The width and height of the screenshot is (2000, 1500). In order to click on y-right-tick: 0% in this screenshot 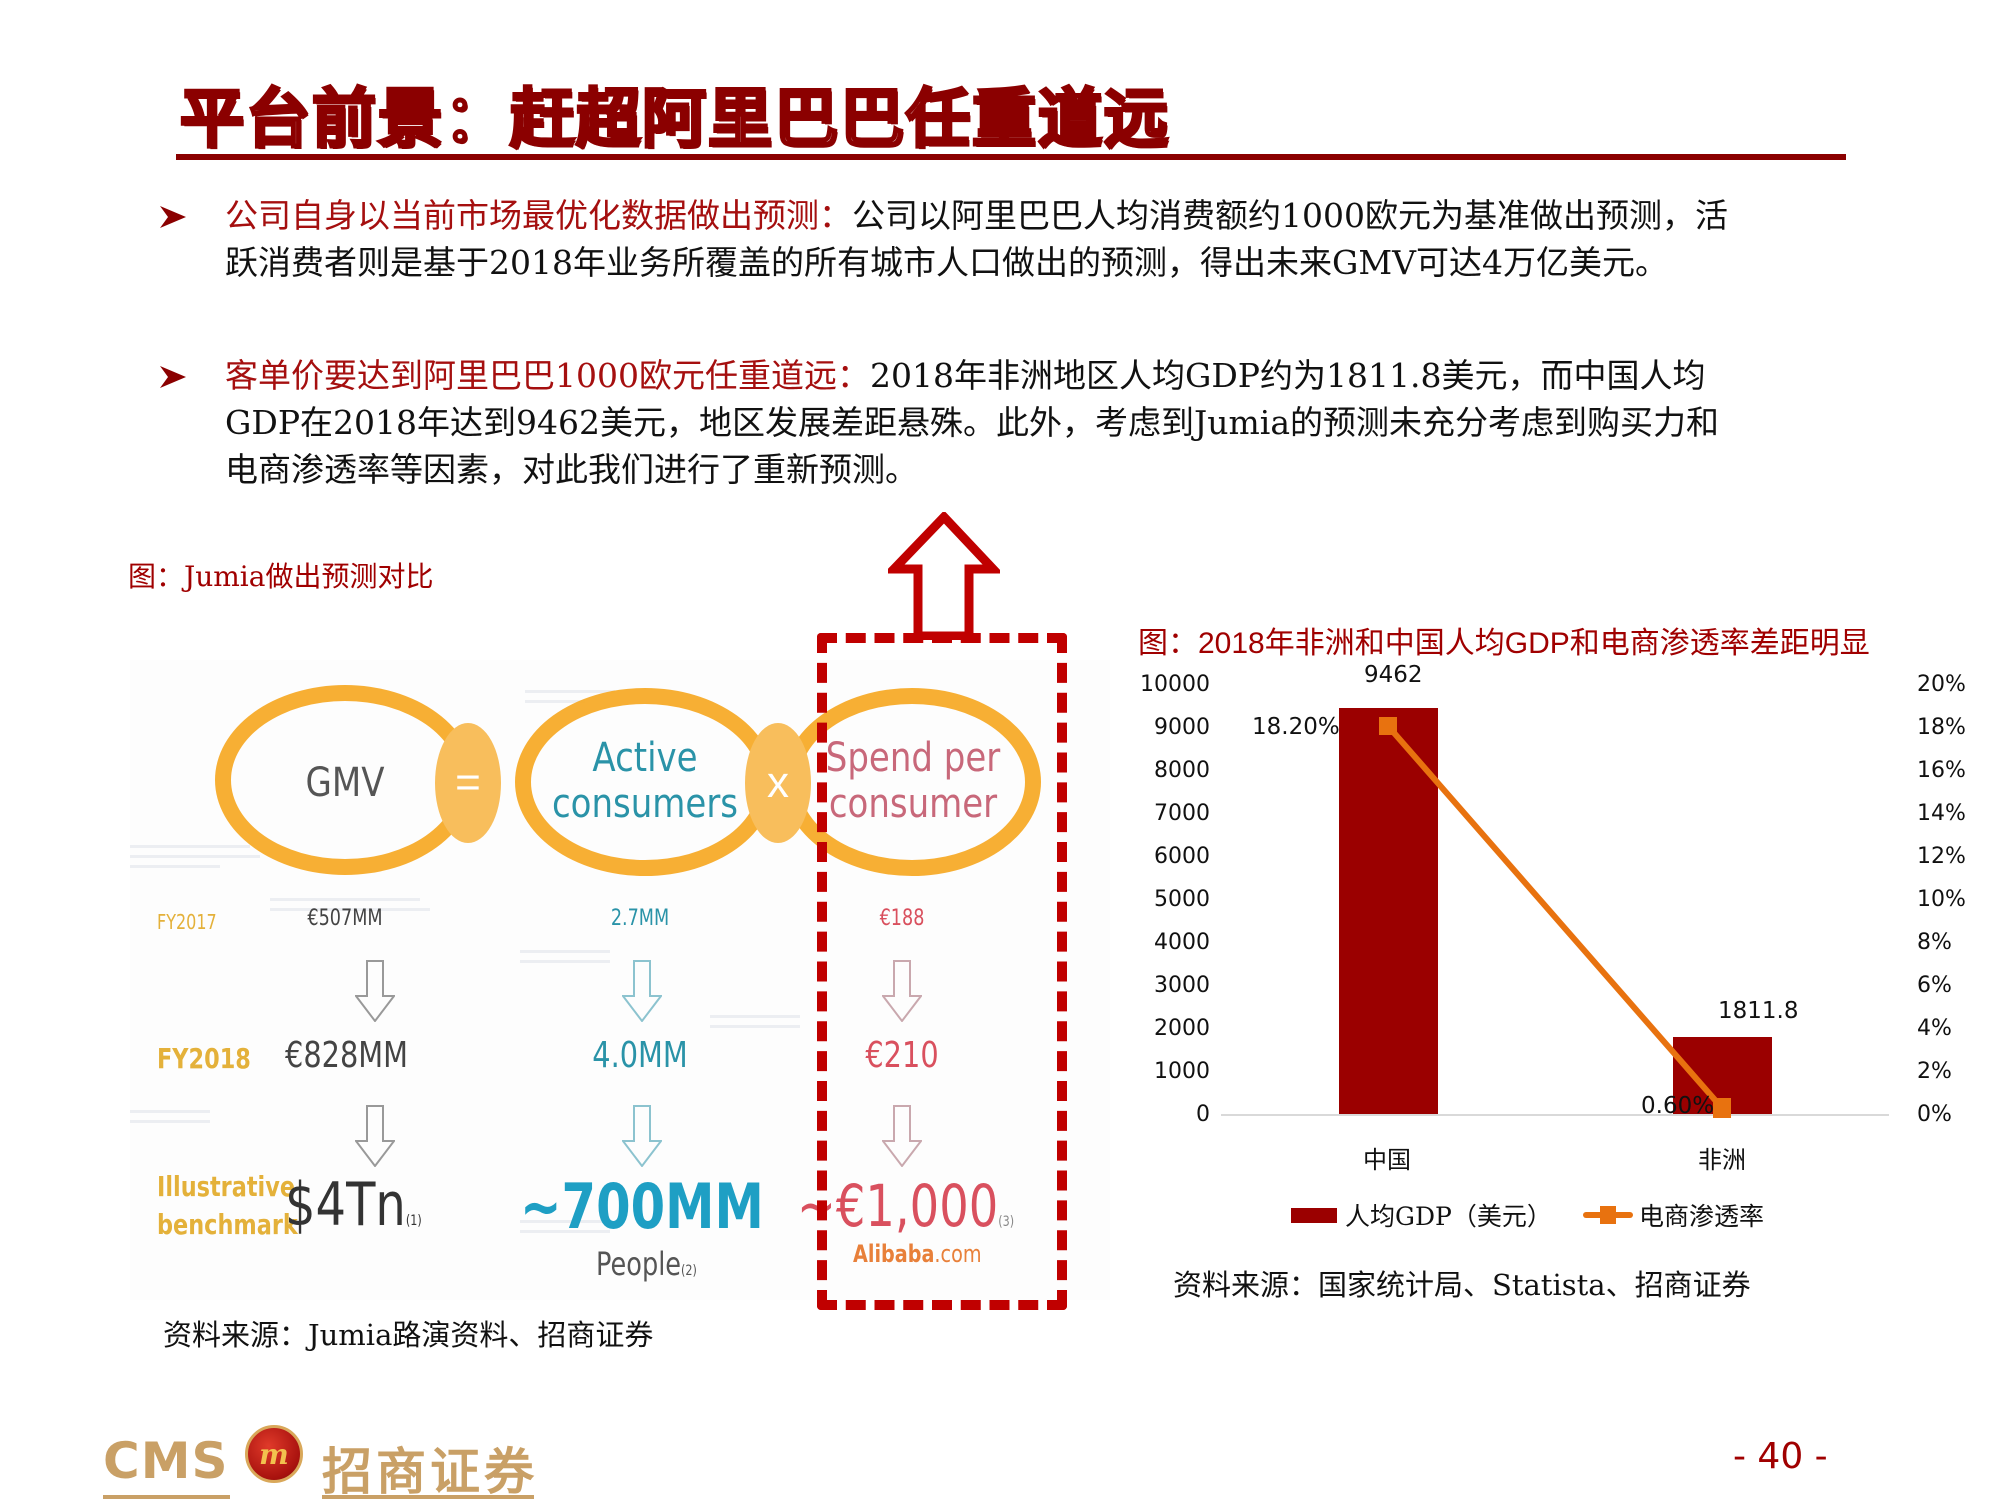, I will do `click(1934, 1114)`.